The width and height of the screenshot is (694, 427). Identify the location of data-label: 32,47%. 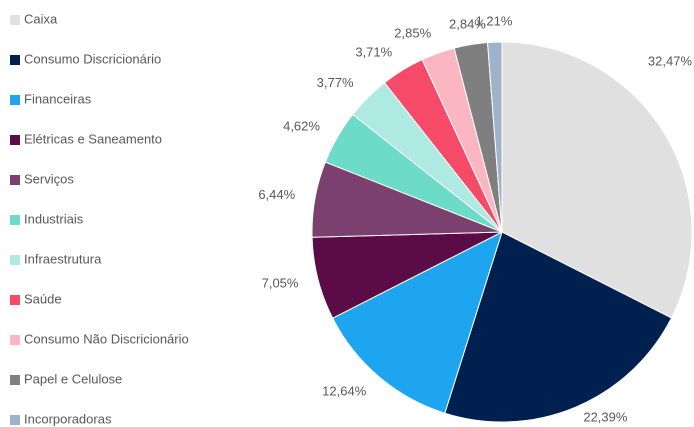
(670, 61).